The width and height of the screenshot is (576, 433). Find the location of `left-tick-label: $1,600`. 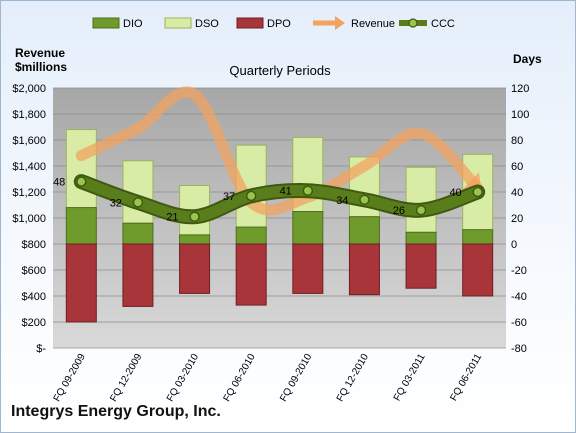

left-tick-label: $1,600 is located at coordinates (29, 141).